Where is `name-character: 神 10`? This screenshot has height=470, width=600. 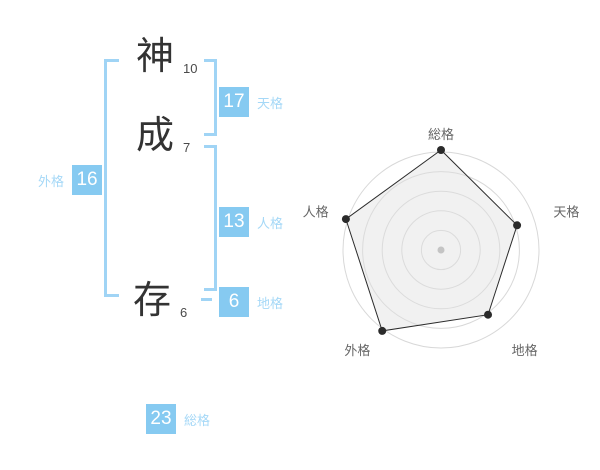 name-character: 神 10 is located at coordinates (166, 57).